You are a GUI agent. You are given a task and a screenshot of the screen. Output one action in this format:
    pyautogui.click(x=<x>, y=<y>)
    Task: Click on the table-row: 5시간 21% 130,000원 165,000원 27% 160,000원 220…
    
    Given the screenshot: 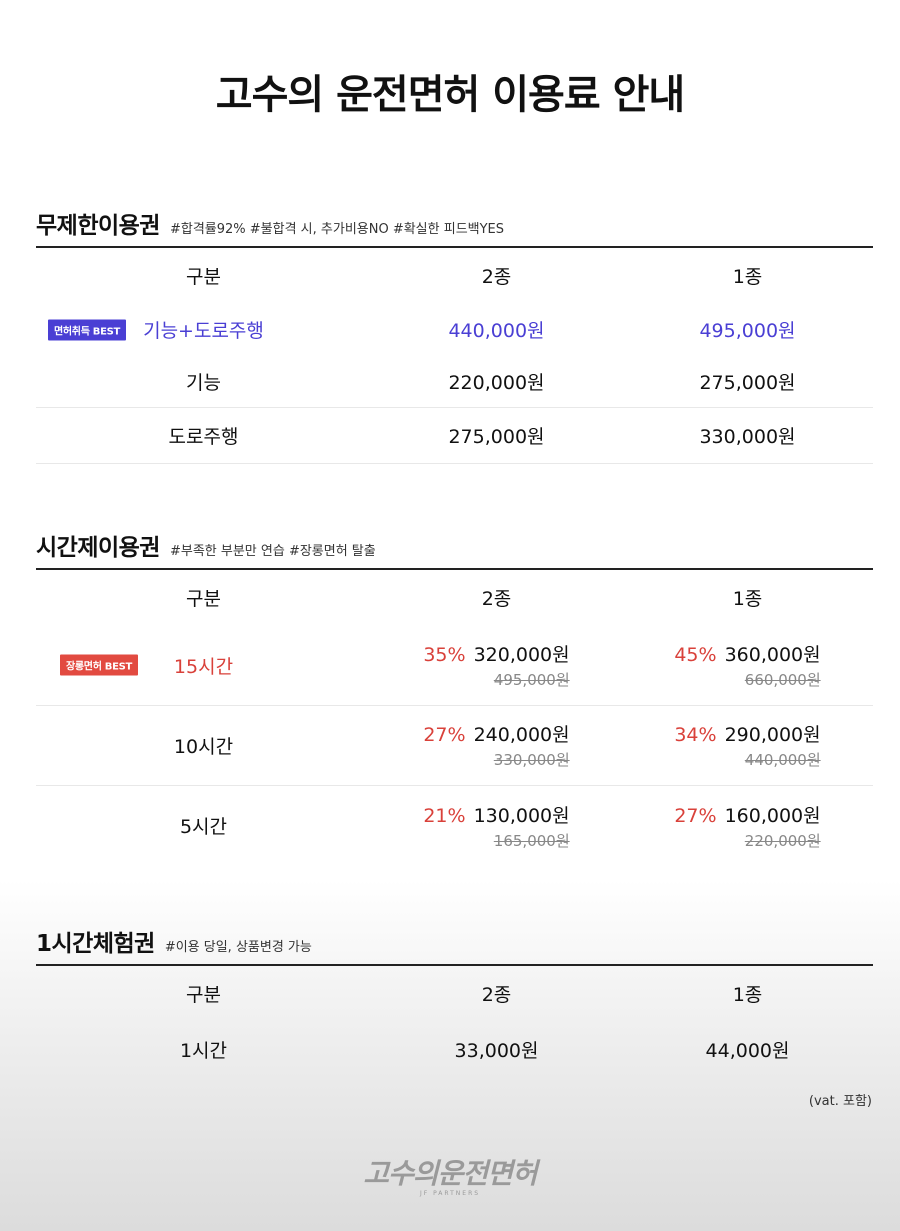 What is the action you would take?
    pyautogui.click(x=454, y=826)
    